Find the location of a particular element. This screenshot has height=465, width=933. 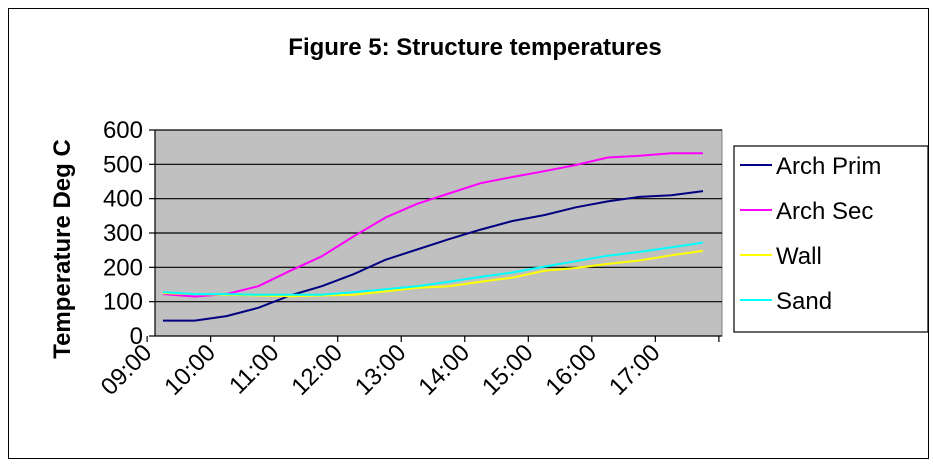

x-tick-label: 11:00 is located at coordinates (254, 369).